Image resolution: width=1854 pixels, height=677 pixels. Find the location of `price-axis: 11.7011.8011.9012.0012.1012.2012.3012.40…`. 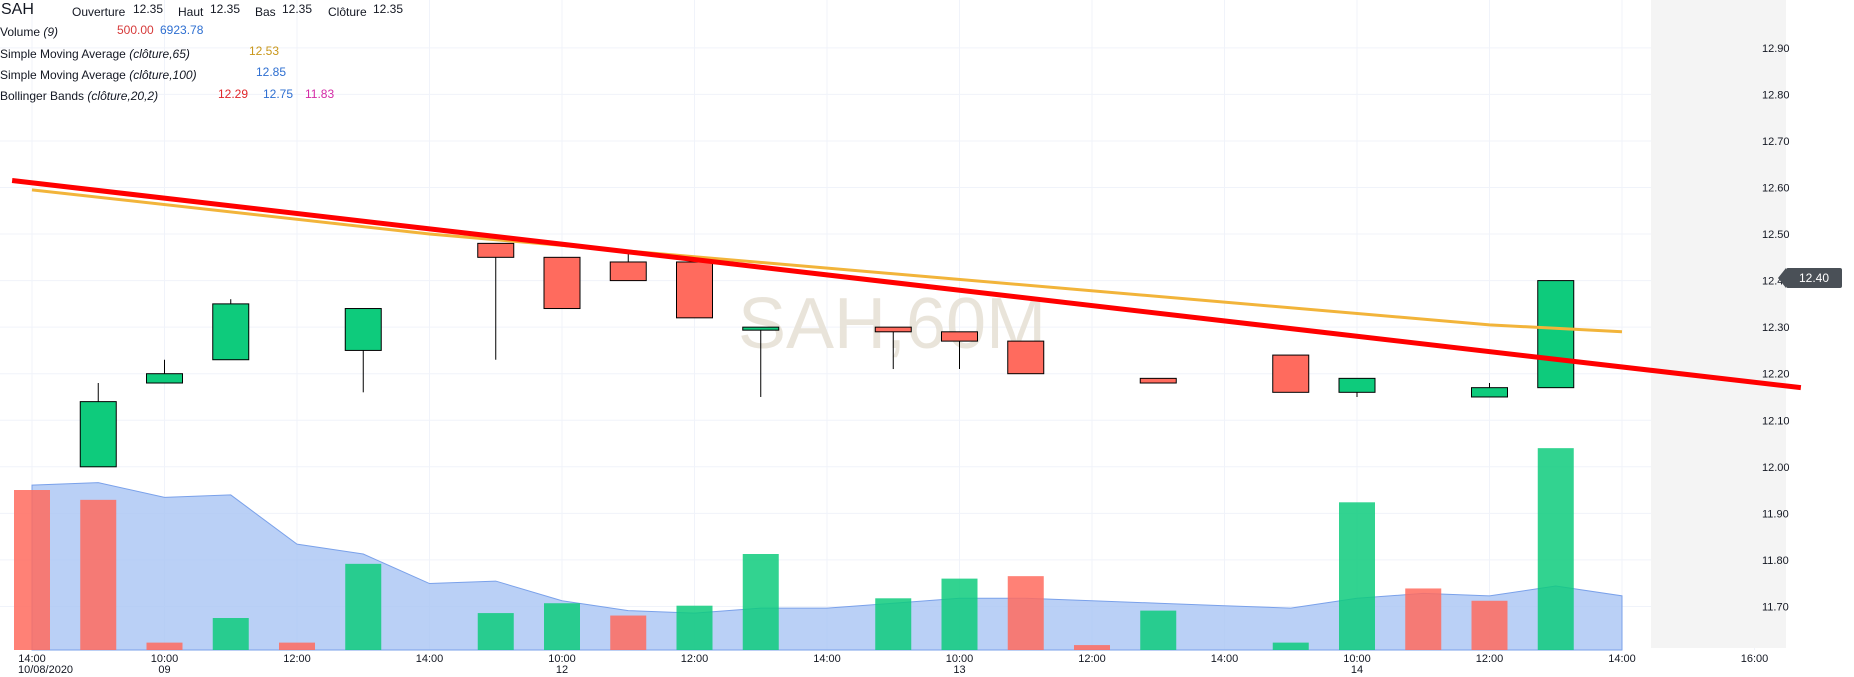

price-axis: 11.7011.8011.9012.0012.1012.2012.3012.40… is located at coordinates (1776, 328).